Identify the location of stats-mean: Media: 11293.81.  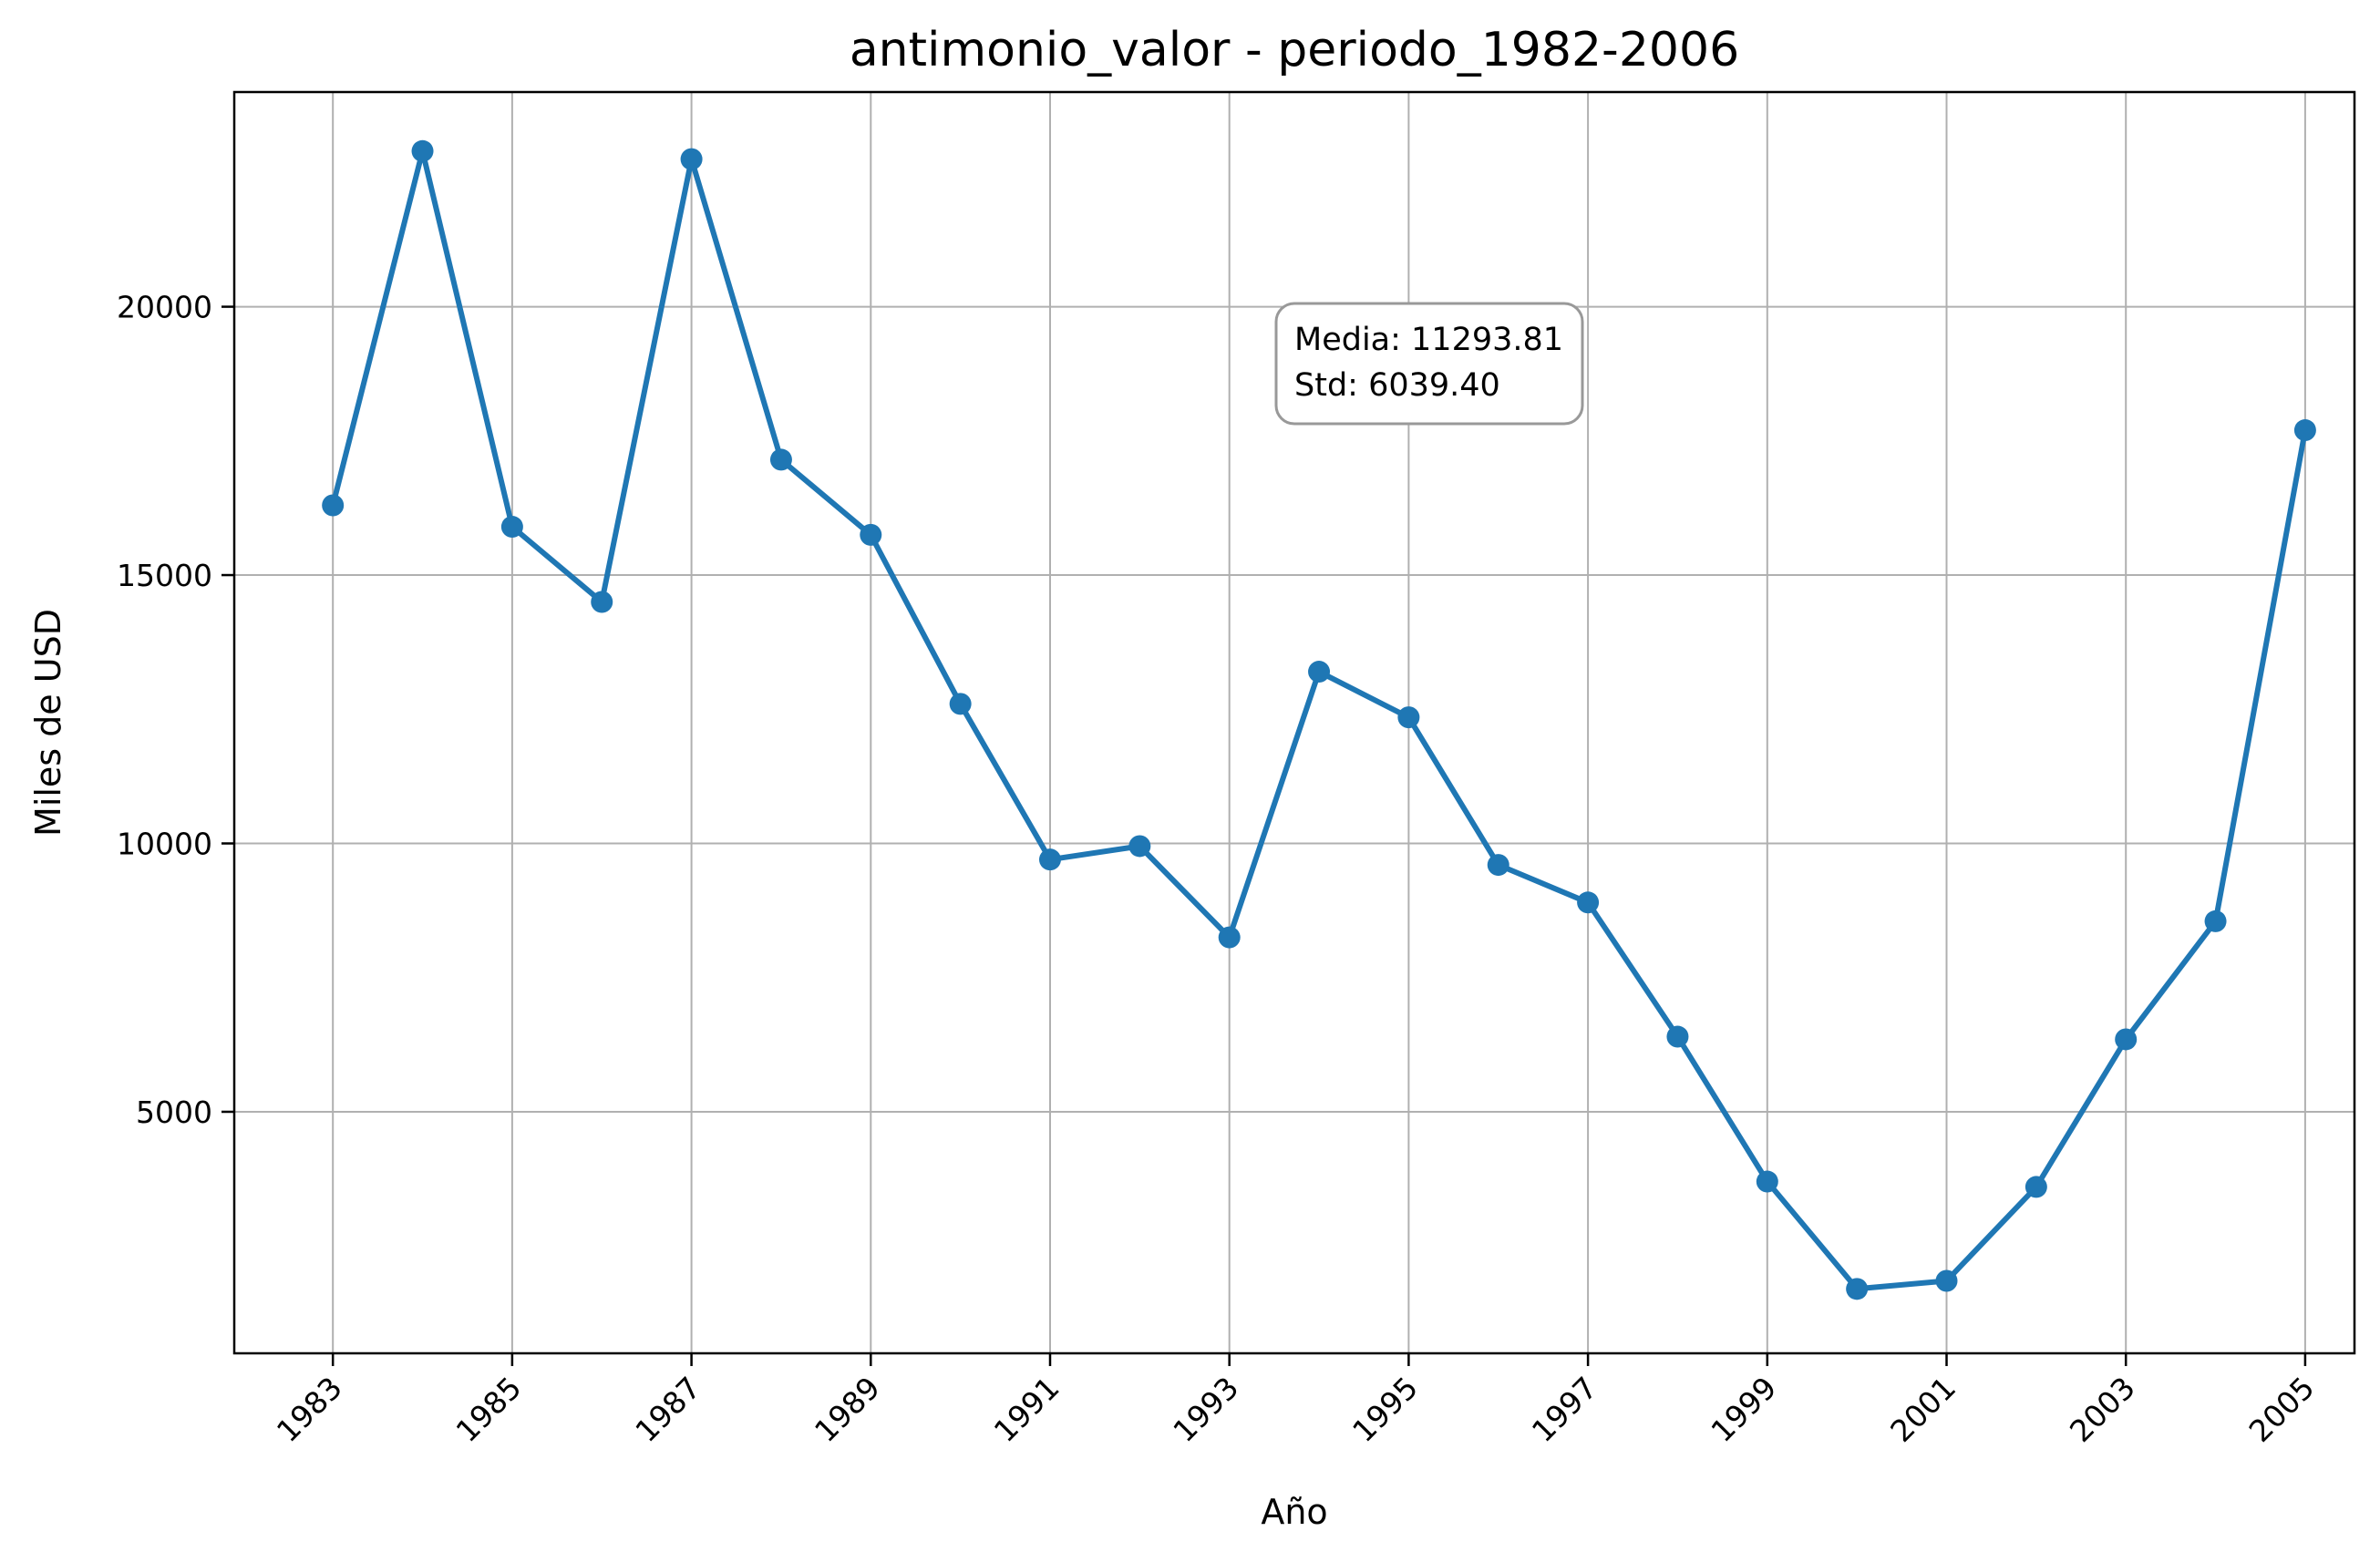
(1429, 340).